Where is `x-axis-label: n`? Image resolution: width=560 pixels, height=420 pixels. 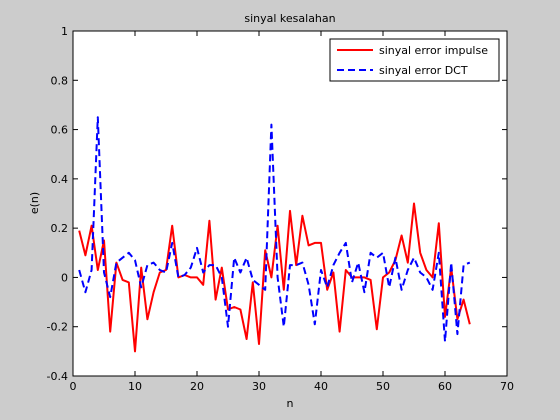 x-axis-label: n is located at coordinates (290, 403).